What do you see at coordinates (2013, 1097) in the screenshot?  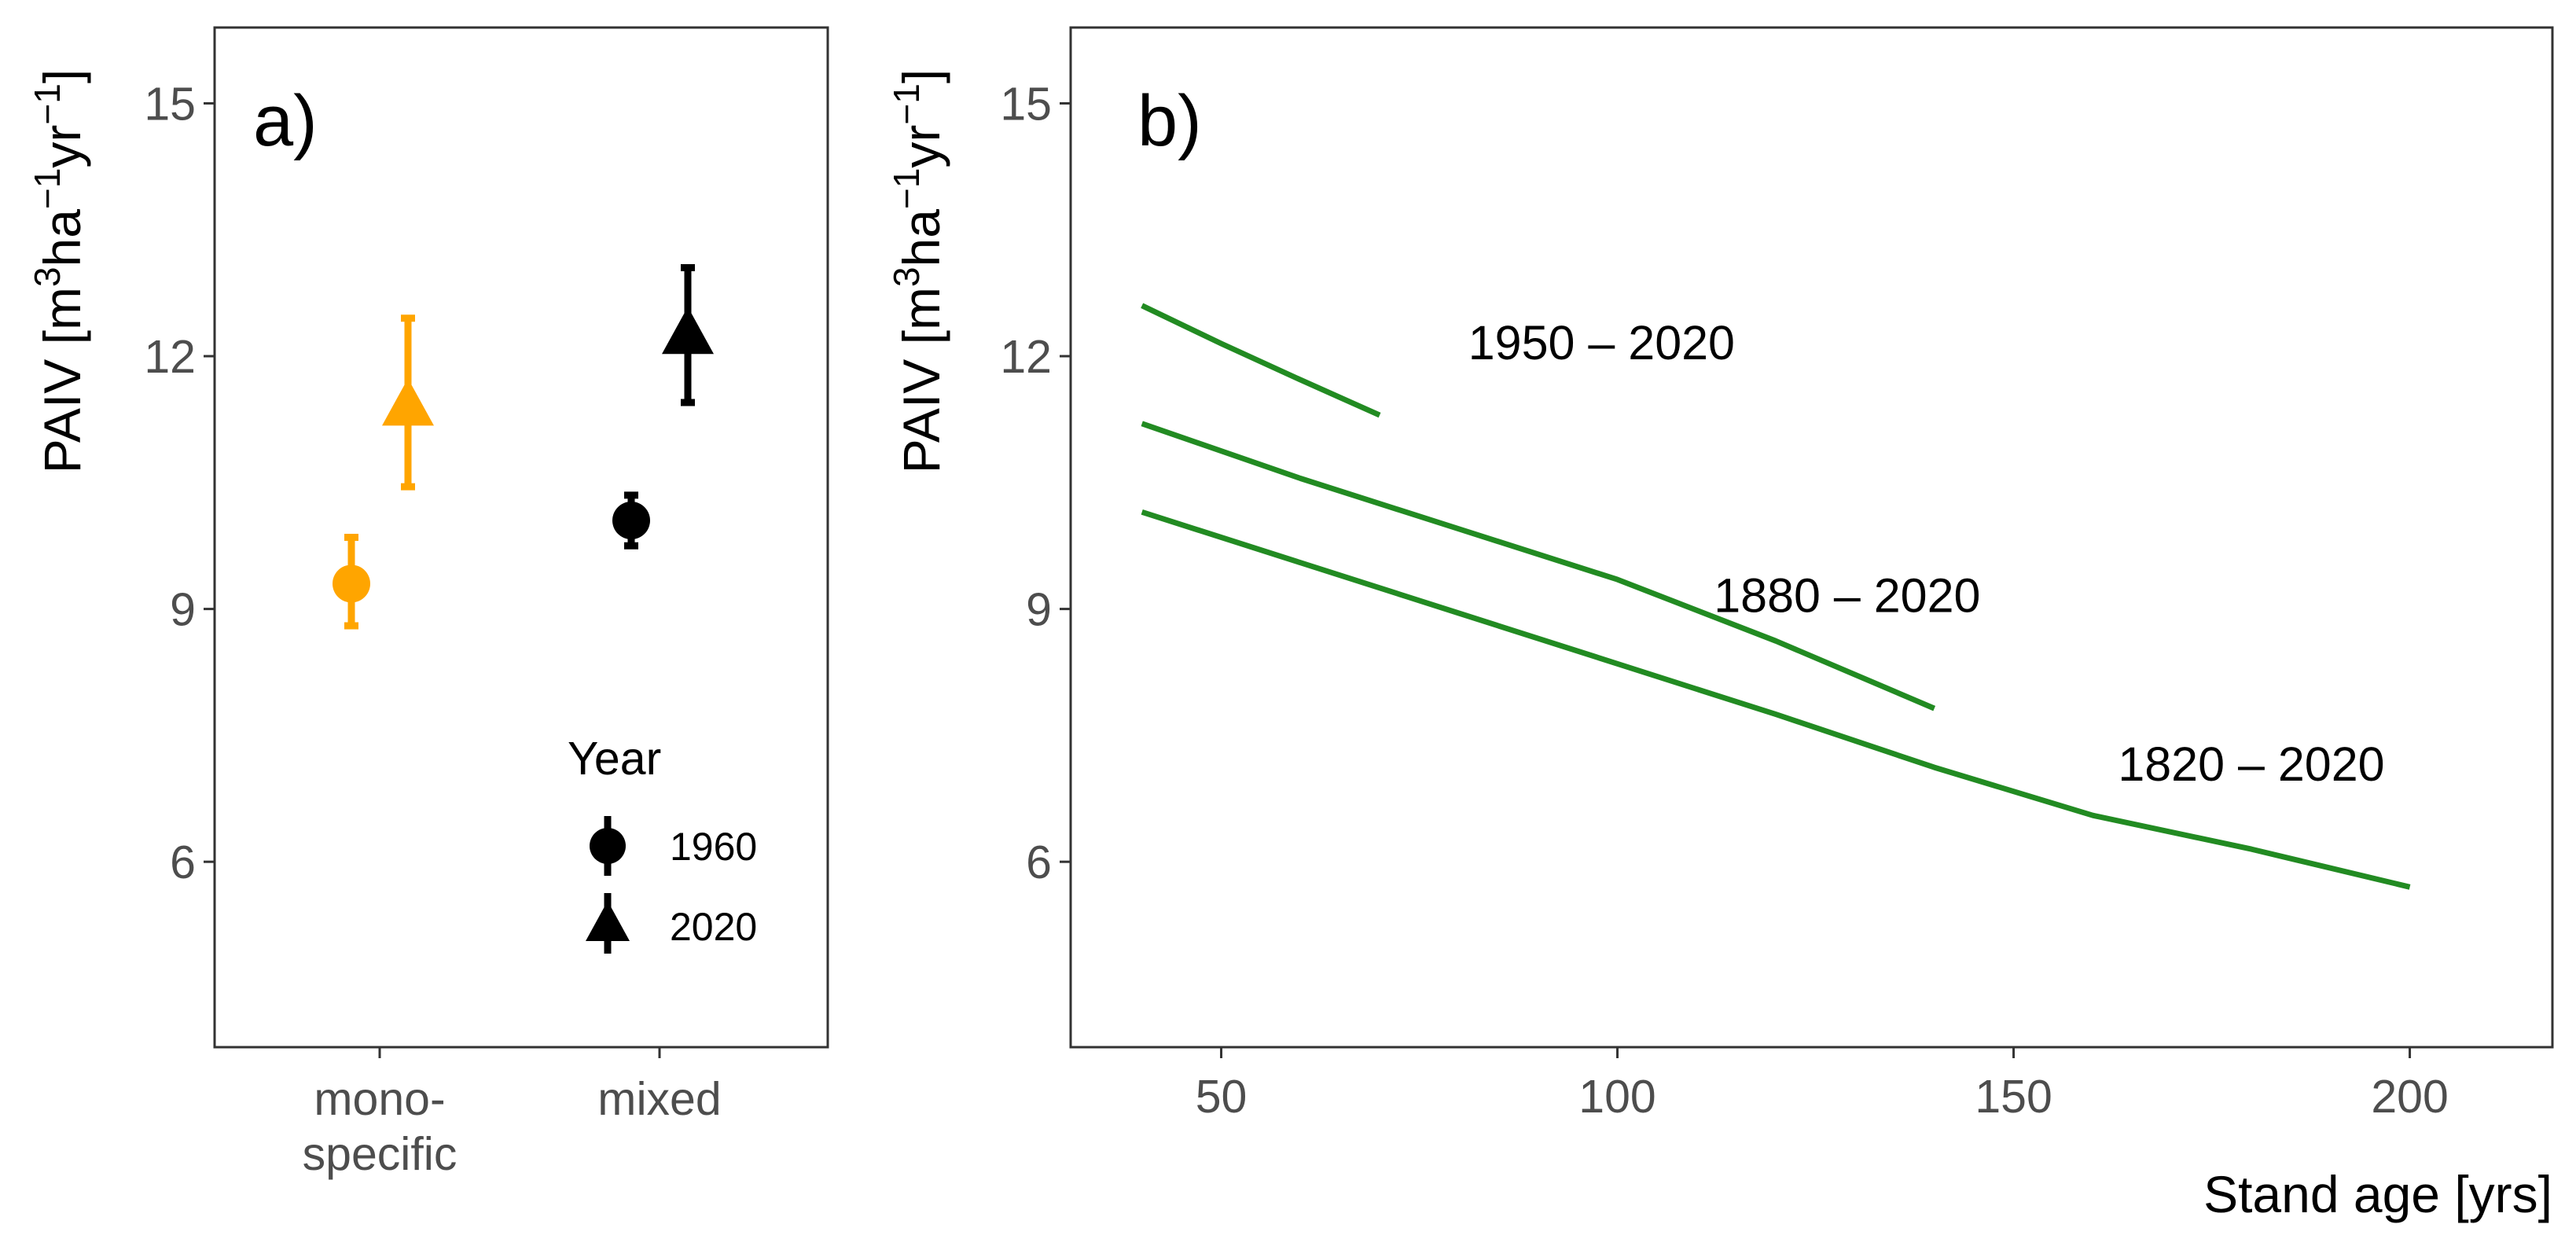 I see `b-x-tick-label: 150` at bounding box center [2013, 1097].